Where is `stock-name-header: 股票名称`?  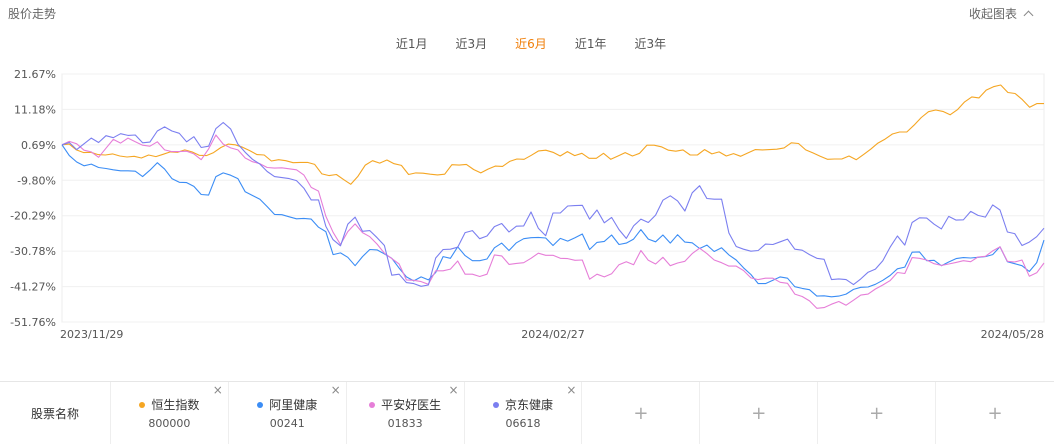 stock-name-header: 股票名称 is located at coordinates (55, 413).